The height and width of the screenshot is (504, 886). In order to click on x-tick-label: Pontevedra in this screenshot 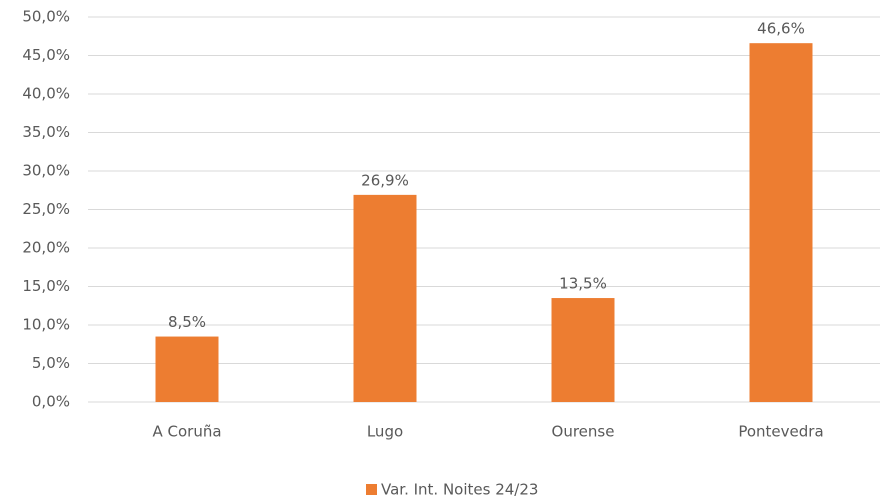, I will do `click(780, 432)`.